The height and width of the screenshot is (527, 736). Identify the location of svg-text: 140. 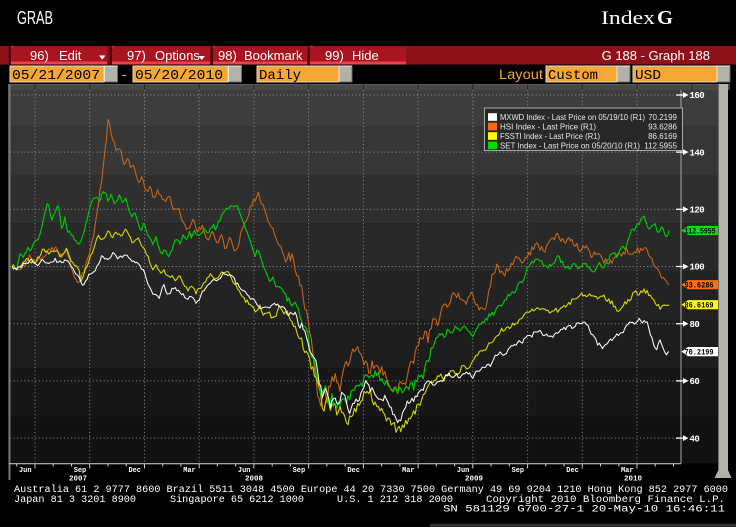
(697, 153).